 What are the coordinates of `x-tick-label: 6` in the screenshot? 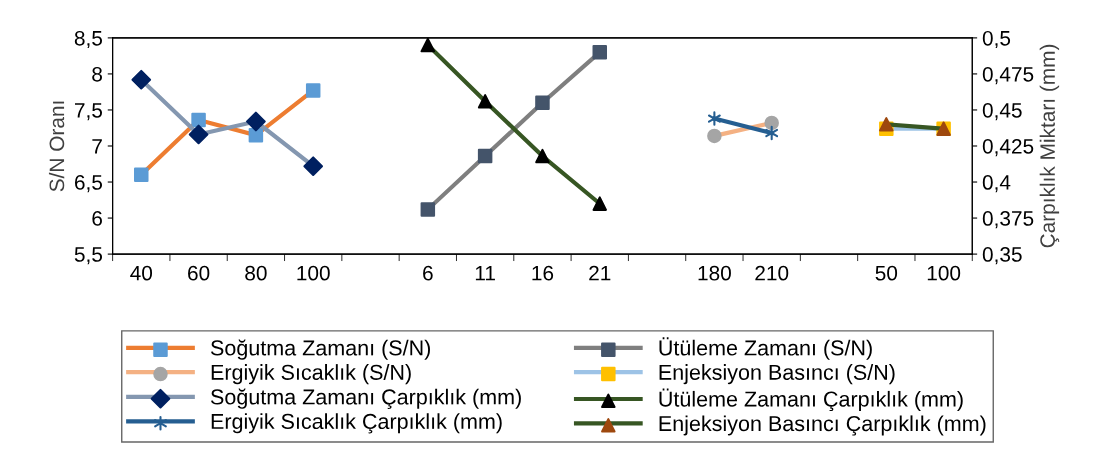 It's located at (428, 273).